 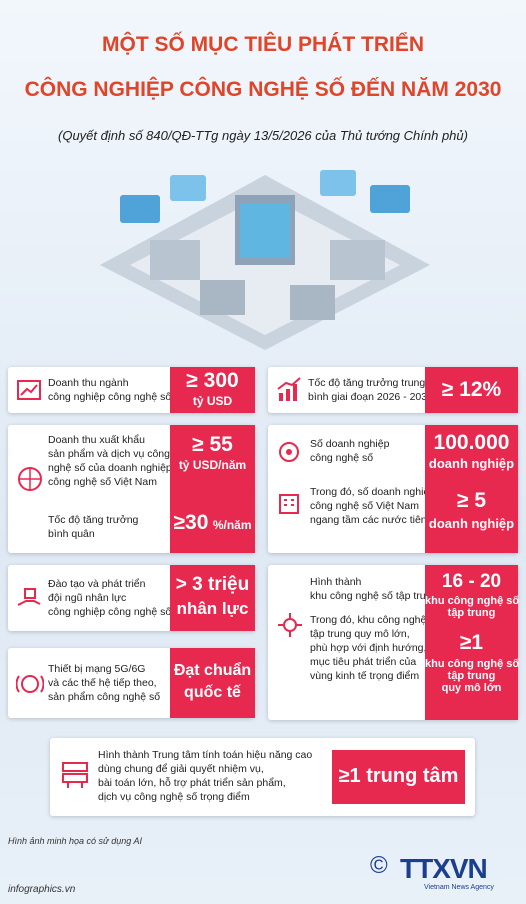 What do you see at coordinates (263, 89) in the screenshot?
I see `title-line: CÔNG NGHIỆP CÔNG NGHỆ SỐ ĐẾN NĂM 2030` at bounding box center [263, 89].